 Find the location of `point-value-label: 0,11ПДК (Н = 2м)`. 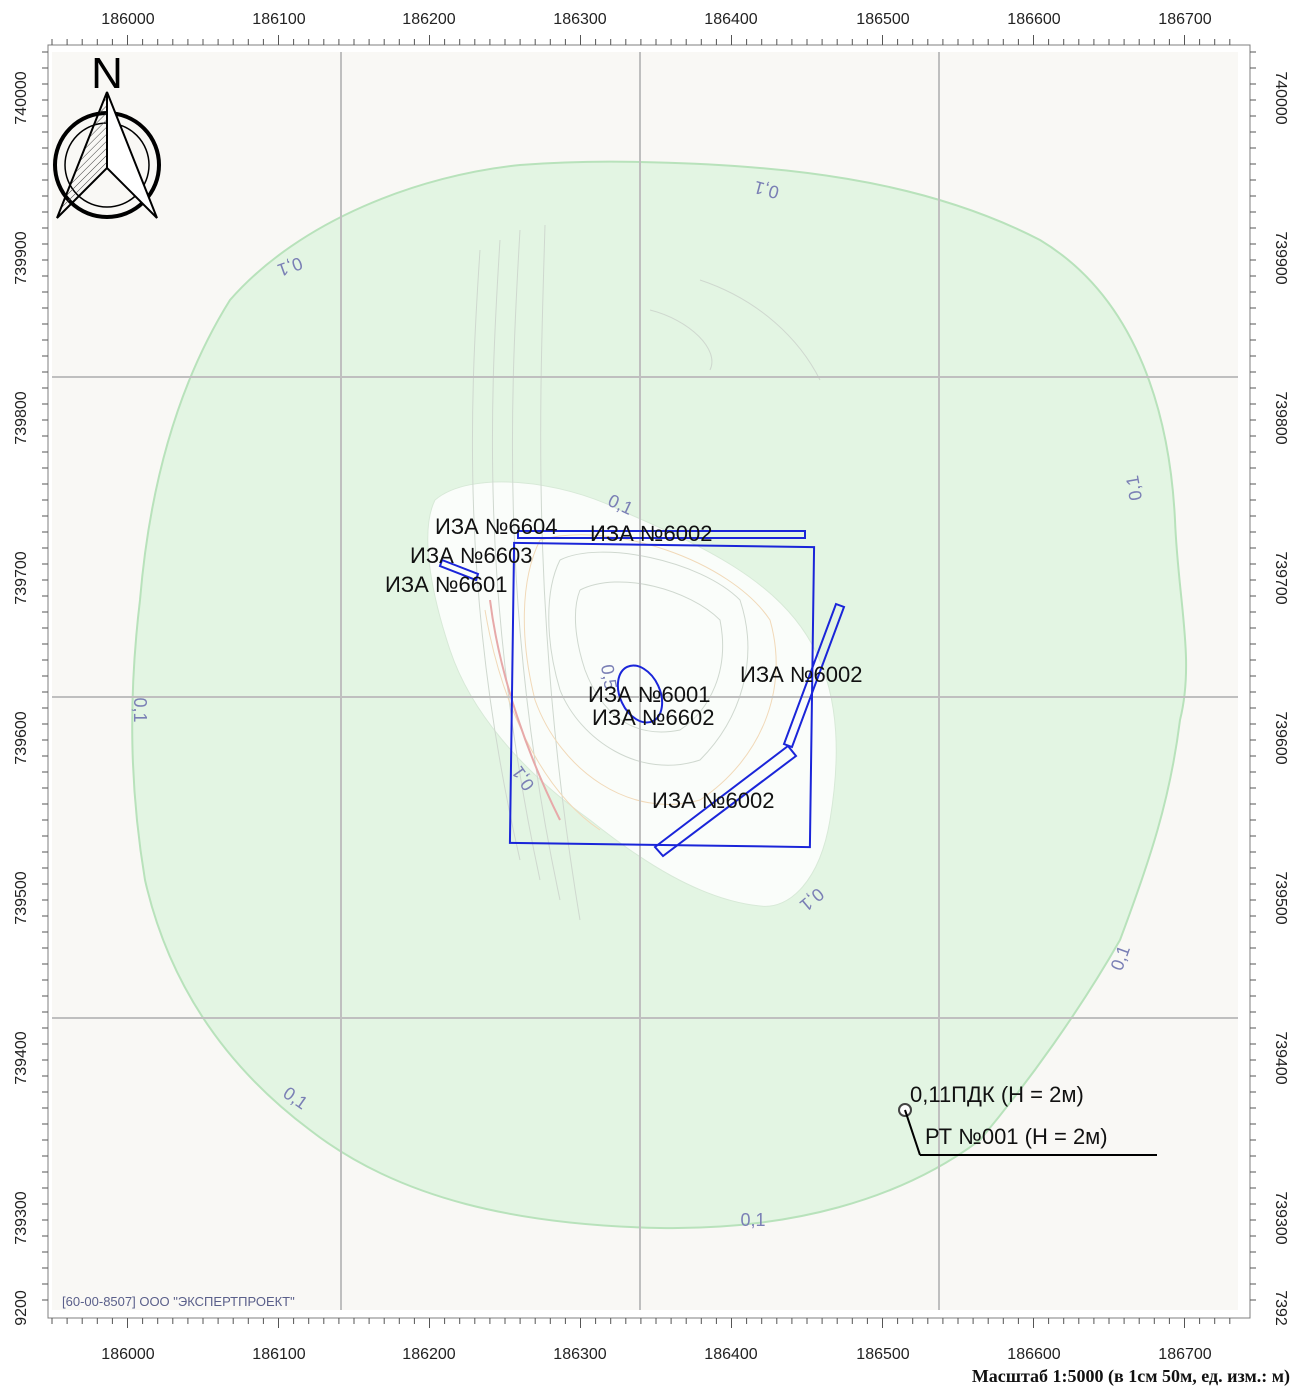

point-value-label: 0,11ПДК (Н = 2м) is located at coordinates (997, 1094).